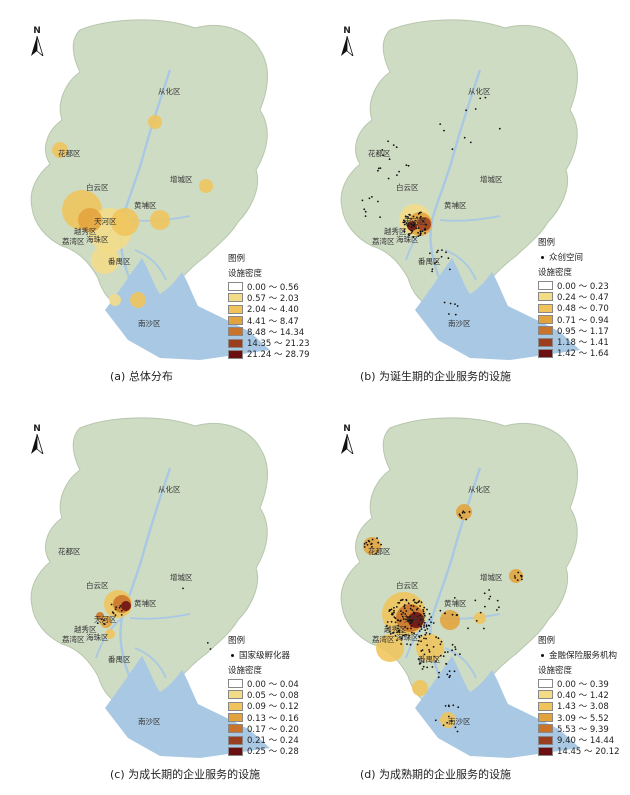  Describe the element at coordinates (583, 320) in the screenshot. I see `legend-class-label: 0.71 ～ 0.94` at that location.